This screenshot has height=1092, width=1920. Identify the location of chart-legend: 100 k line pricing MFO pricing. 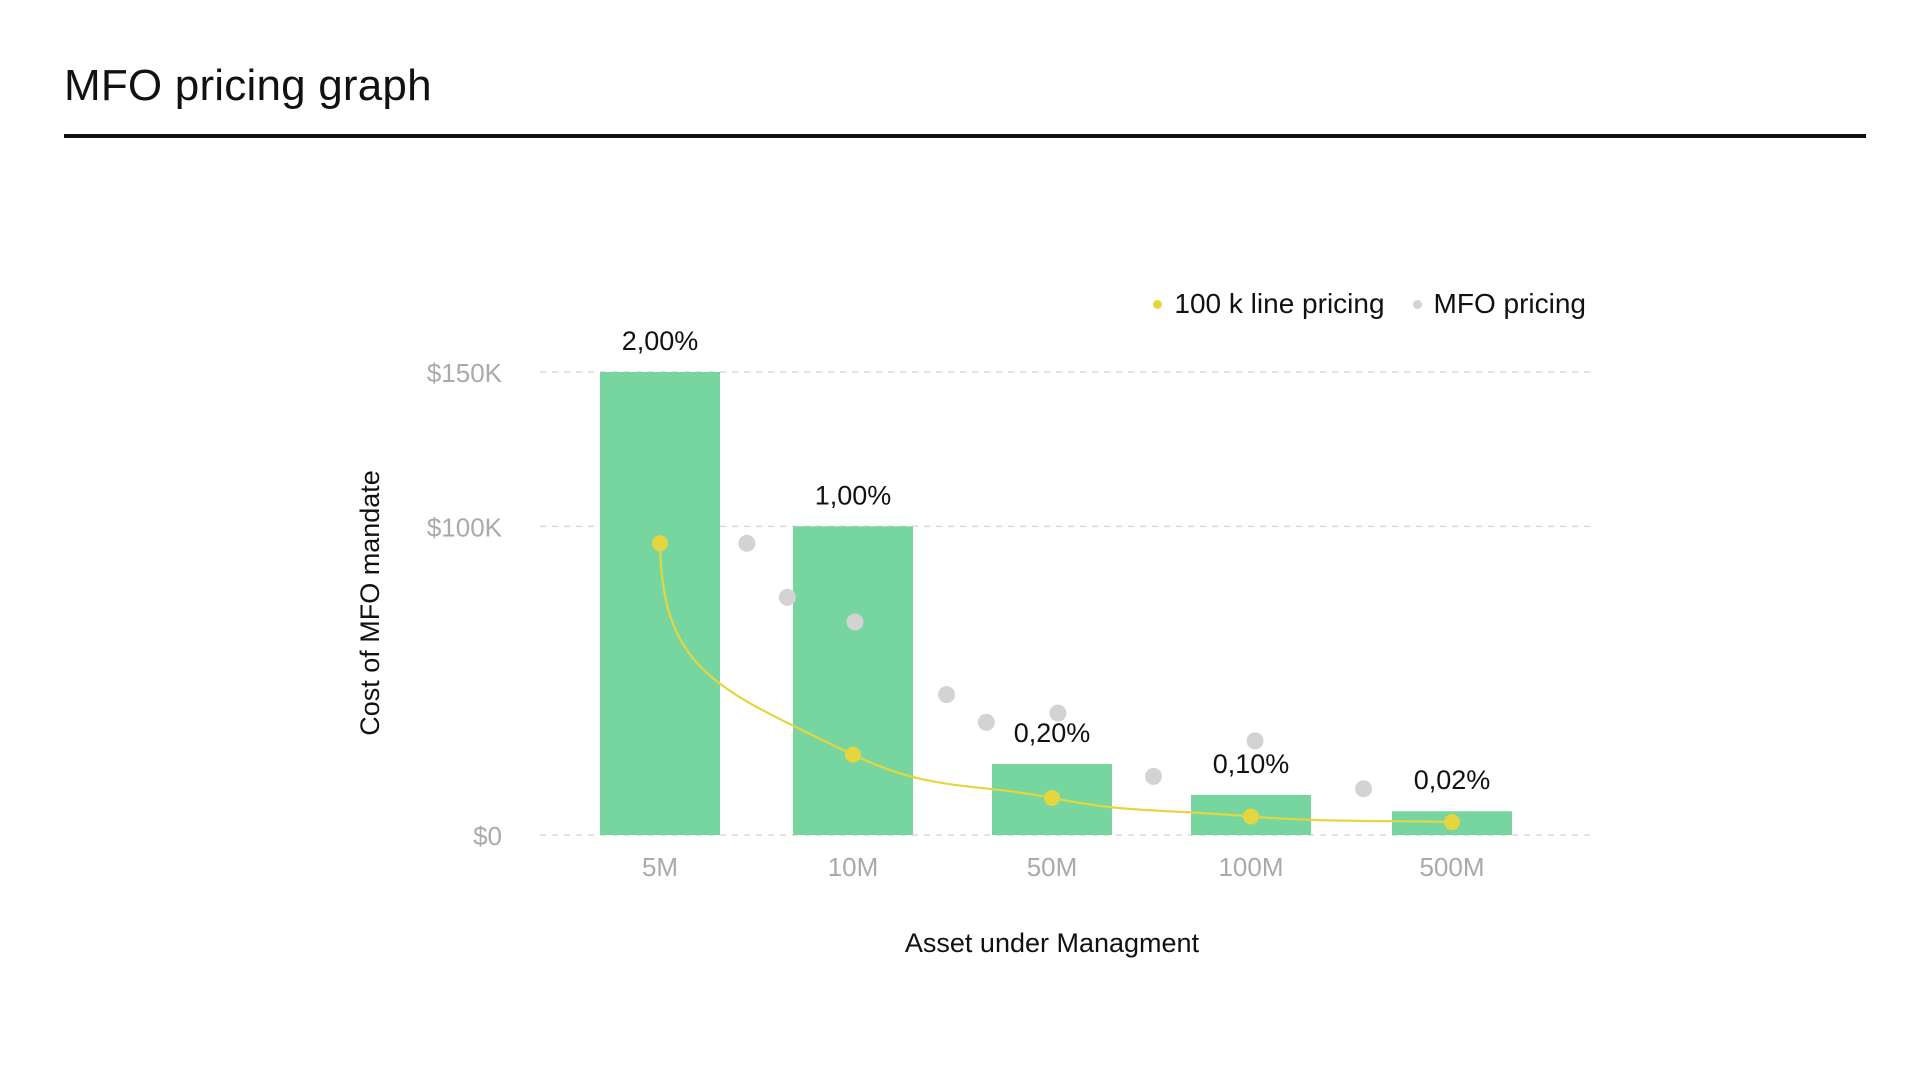
(1369, 304).